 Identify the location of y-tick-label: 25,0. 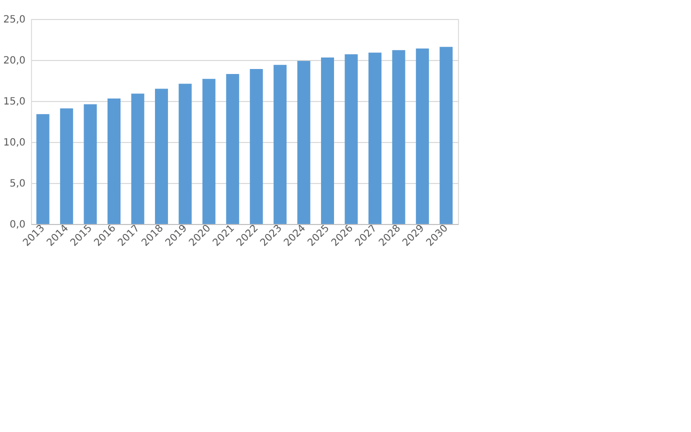
(14, 20).